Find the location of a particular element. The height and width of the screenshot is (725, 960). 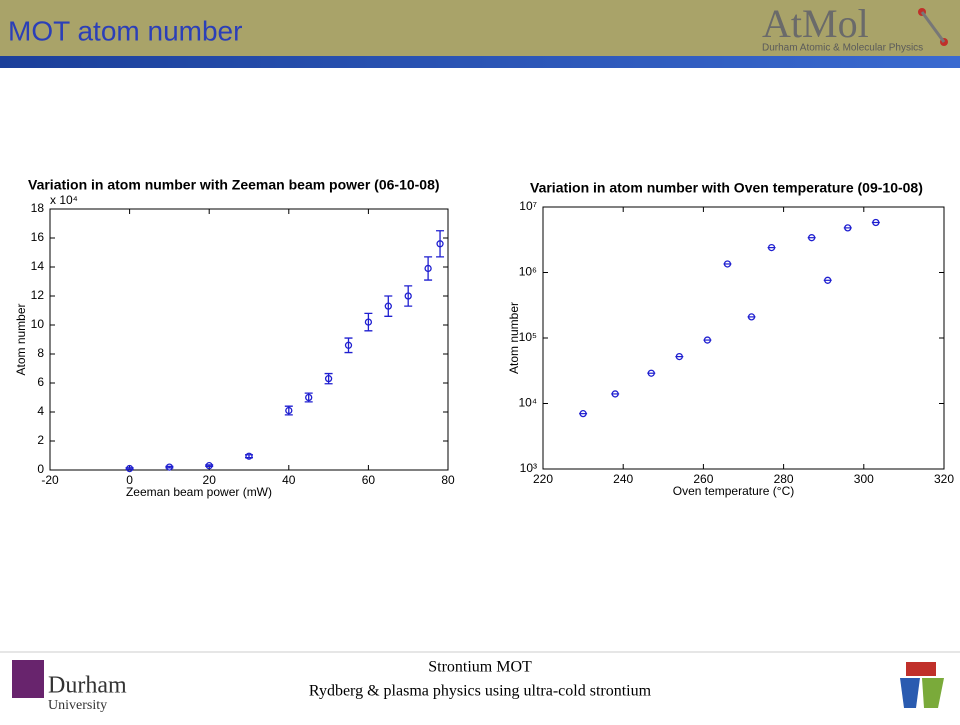

y-tick-label: 12 is located at coordinates (38, 295).